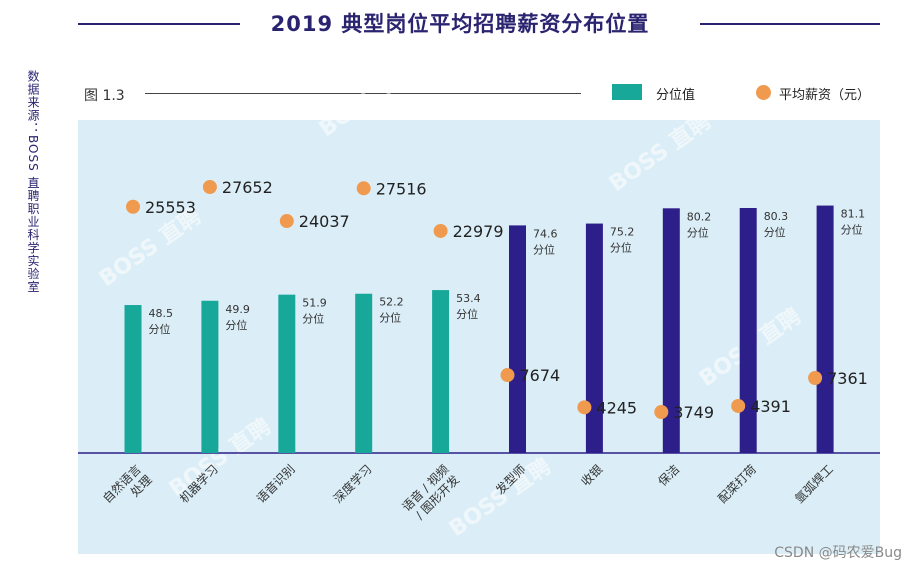 The image size is (914, 568). I want to click on salary-label-5: 7674, so click(540, 375).